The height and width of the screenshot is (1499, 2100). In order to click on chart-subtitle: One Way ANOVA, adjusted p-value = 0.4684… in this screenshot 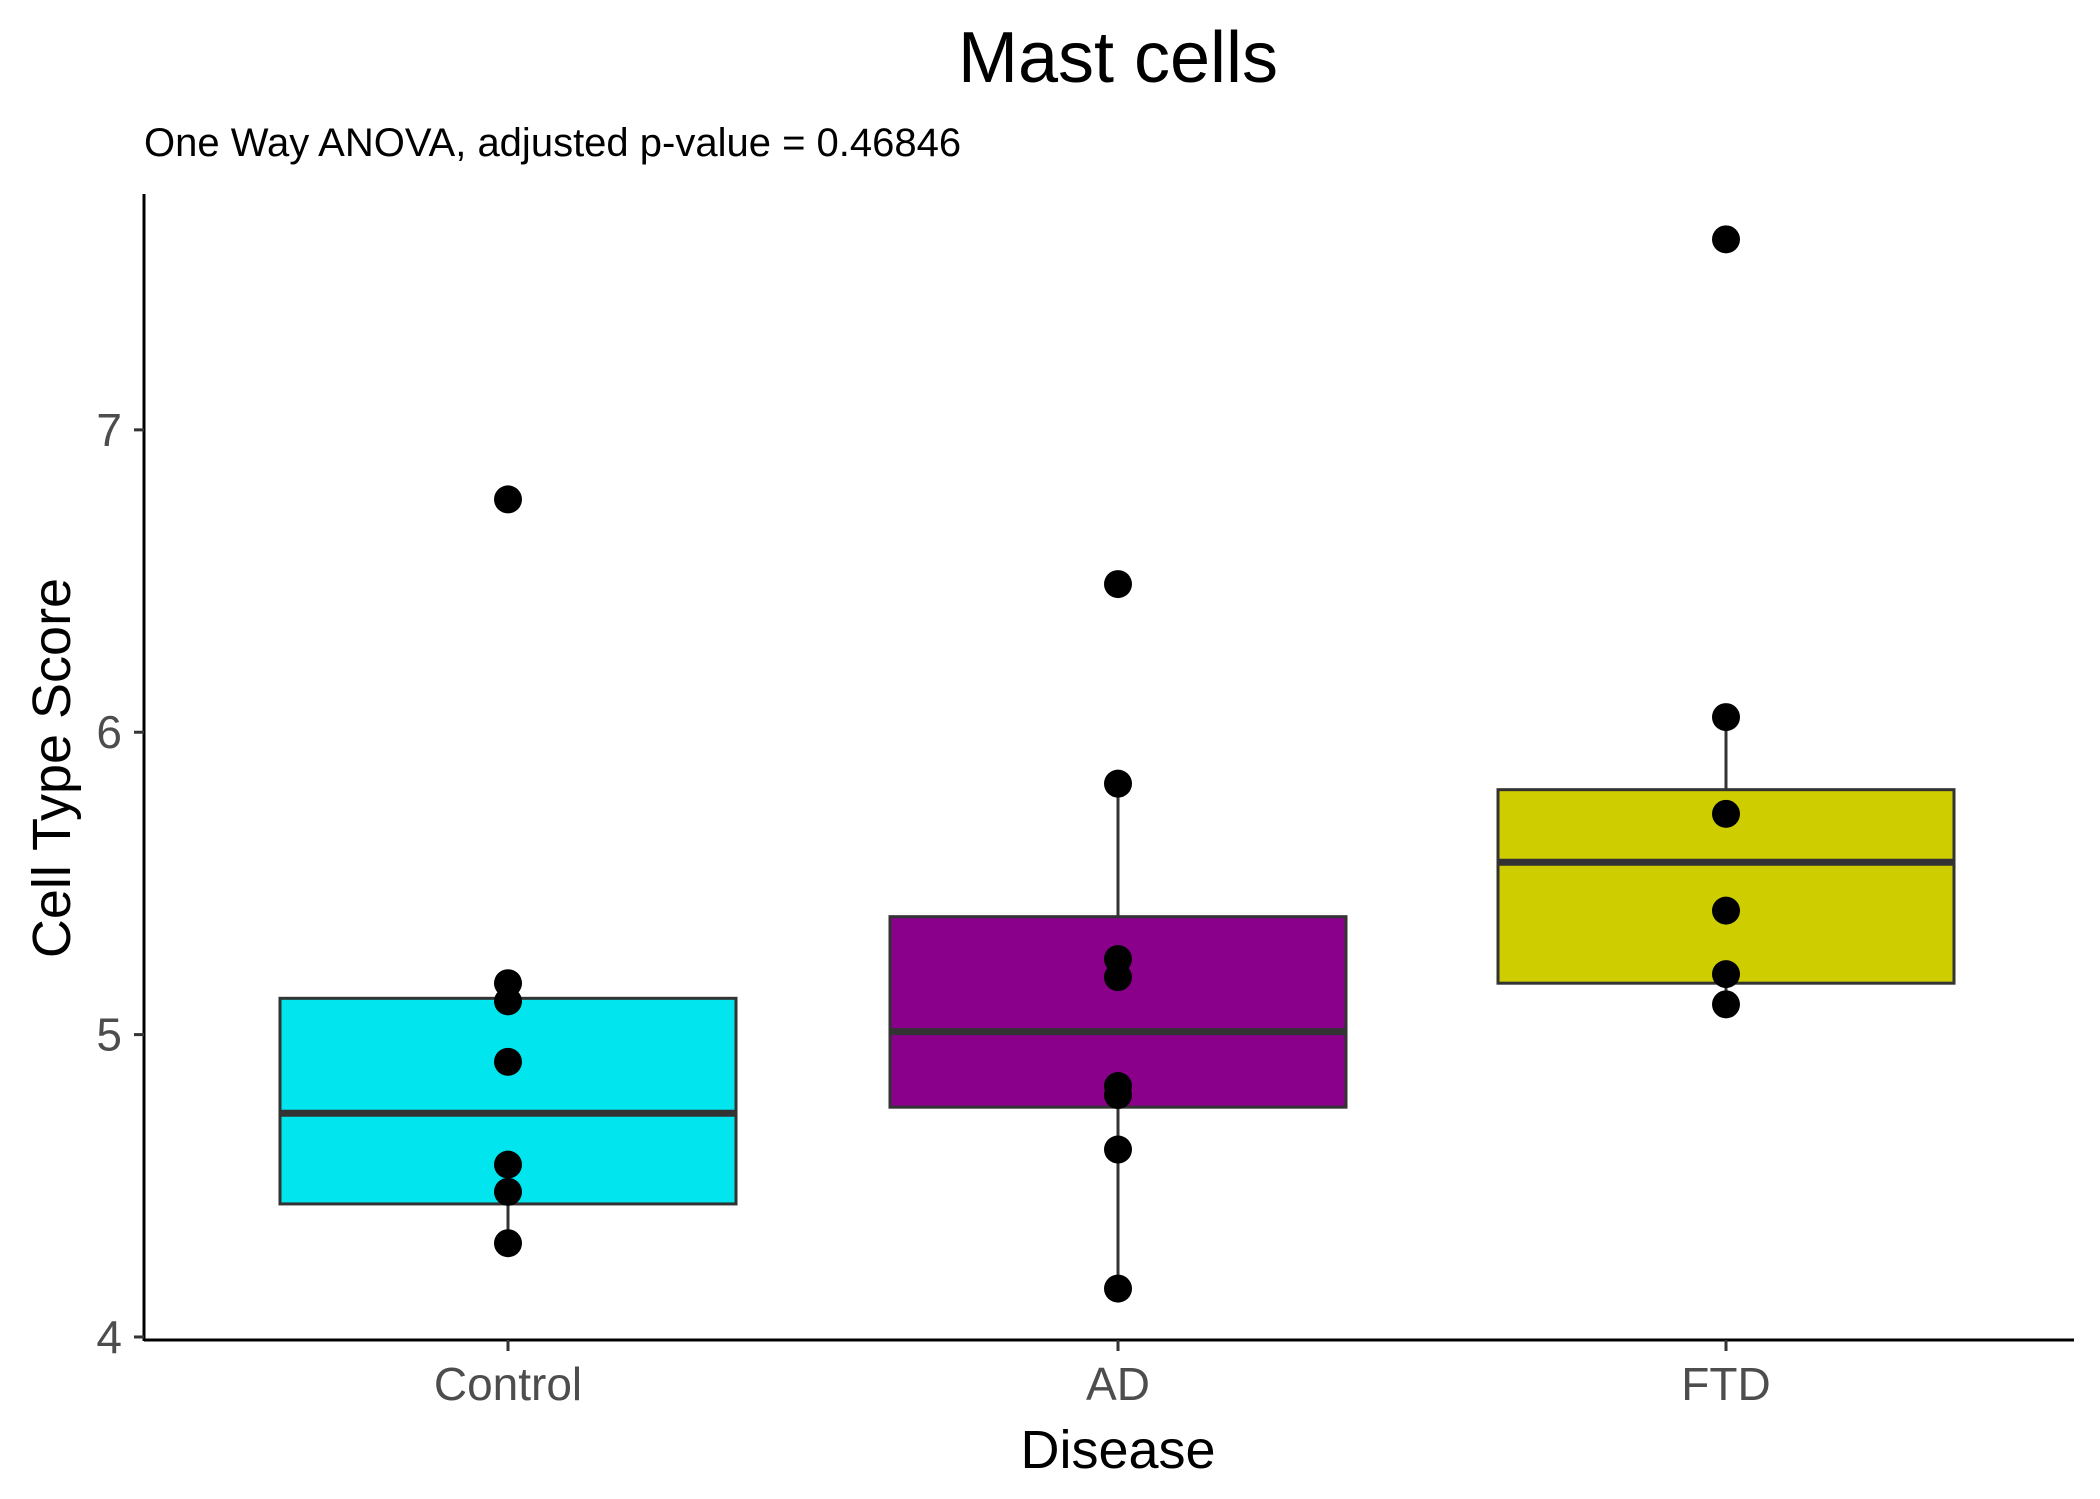, I will do `click(552, 143)`.